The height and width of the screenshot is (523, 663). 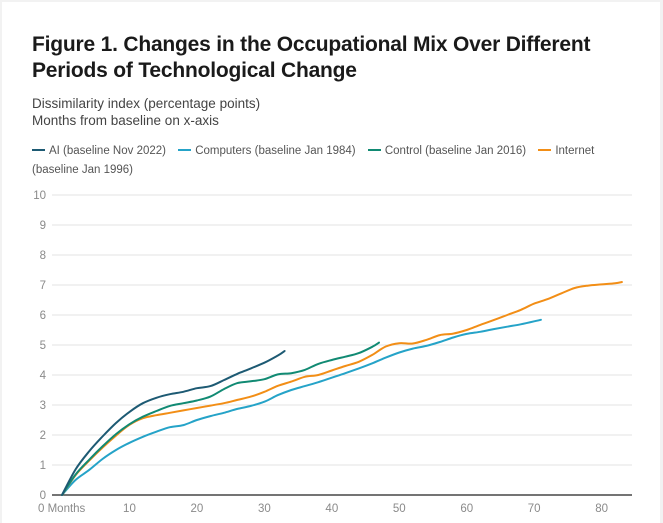 I want to click on legend-item-computers: Computers (baseline Jan 1984), so click(x=268, y=151).